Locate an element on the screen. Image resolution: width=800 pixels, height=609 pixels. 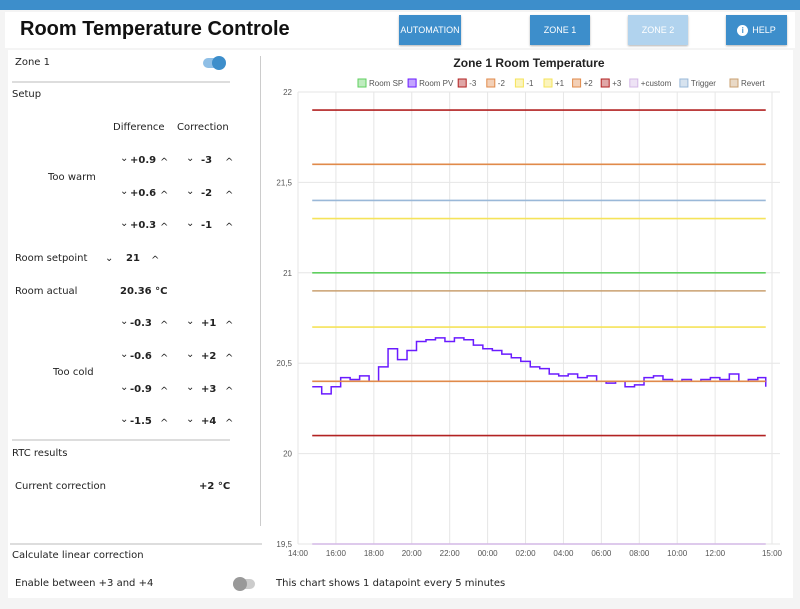
setup-heading: Setup is located at coordinates (27, 94).